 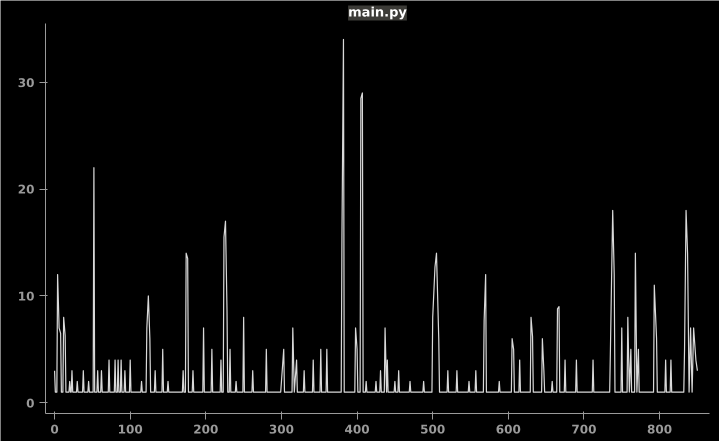 What do you see at coordinates (508, 429) in the screenshot?
I see `x-tick-label: 600` at bounding box center [508, 429].